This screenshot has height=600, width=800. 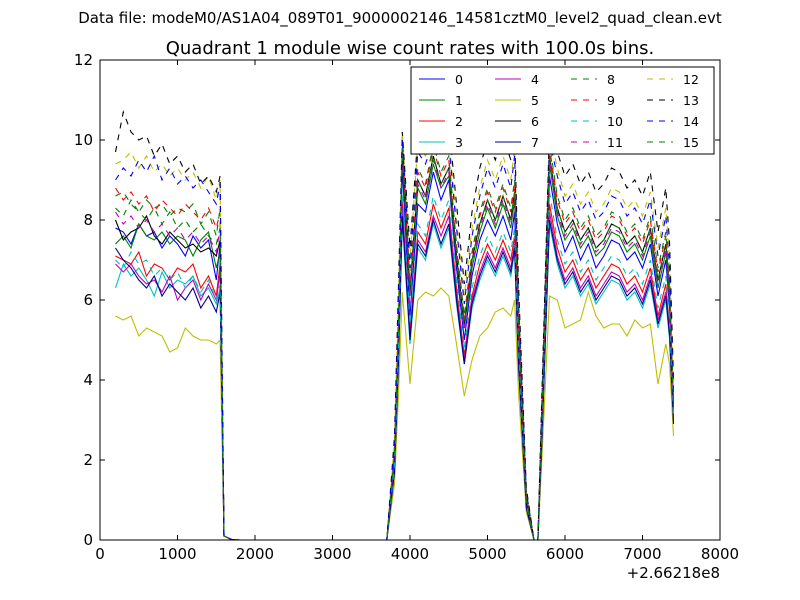 I want to click on y-tick-label: 12, so click(x=83, y=60).